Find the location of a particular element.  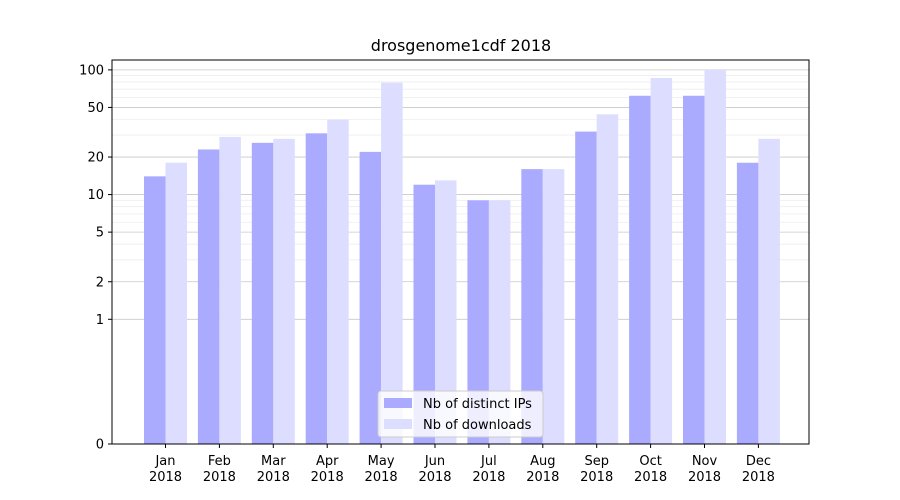

x-tick-label: Nov 2018 is located at coordinates (704, 469).